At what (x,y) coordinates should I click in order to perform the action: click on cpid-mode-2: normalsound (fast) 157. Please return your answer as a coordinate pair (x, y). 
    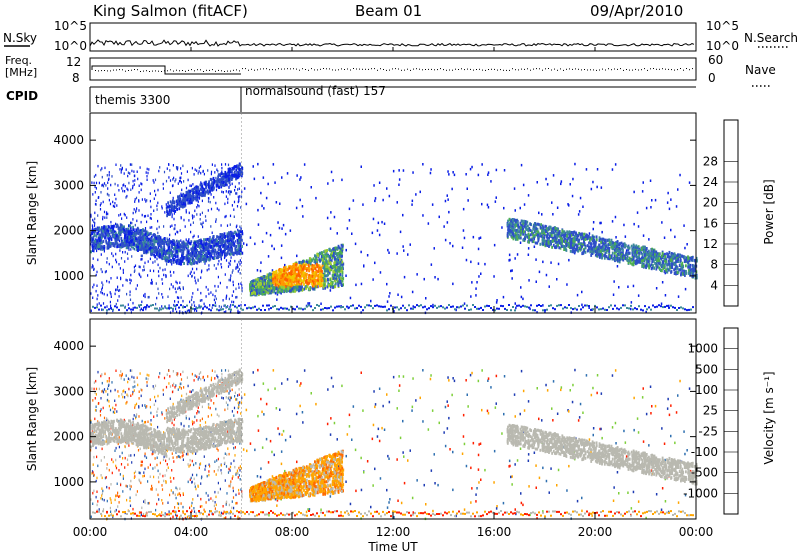
    Looking at the image, I should click on (315, 91).